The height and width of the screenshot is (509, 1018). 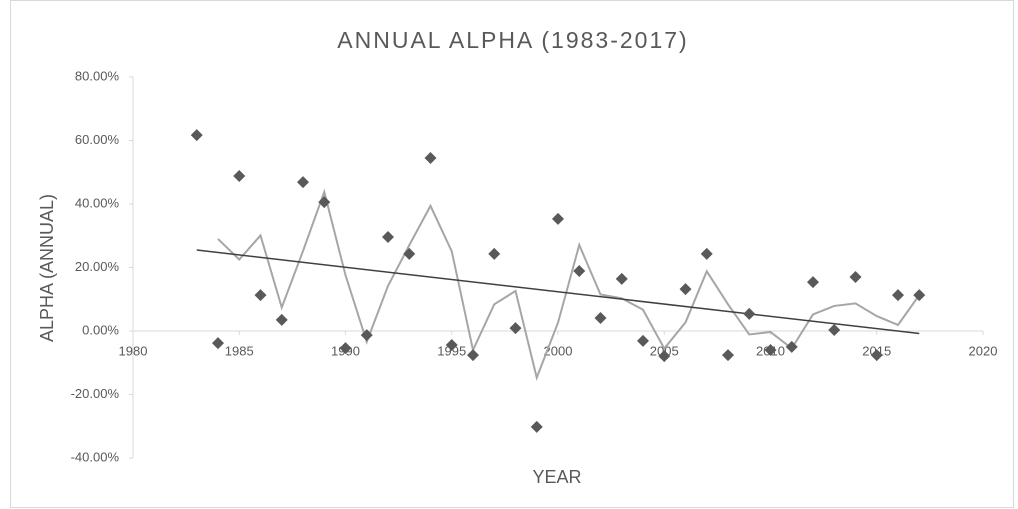 What do you see at coordinates (95, 456) in the screenshot?
I see `y-tick-label: -40.00%` at bounding box center [95, 456].